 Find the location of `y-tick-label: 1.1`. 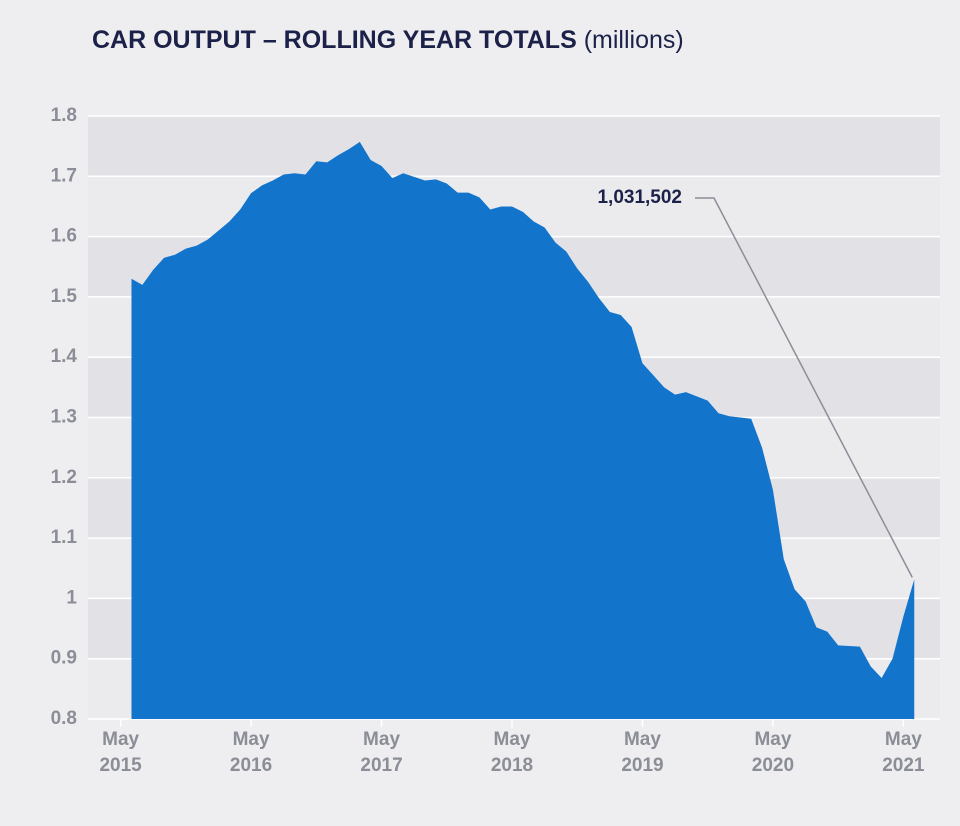

y-tick-label: 1.1 is located at coordinates (64, 537).